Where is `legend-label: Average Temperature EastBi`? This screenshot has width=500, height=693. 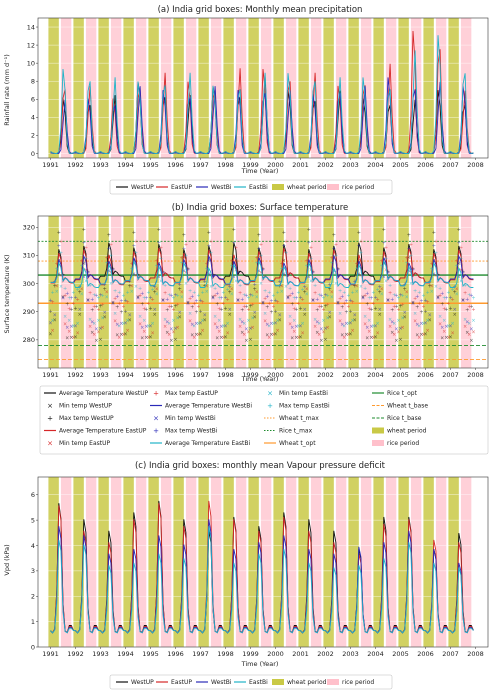 legend-label: Average Temperature EastBi is located at coordinates (208, 443).